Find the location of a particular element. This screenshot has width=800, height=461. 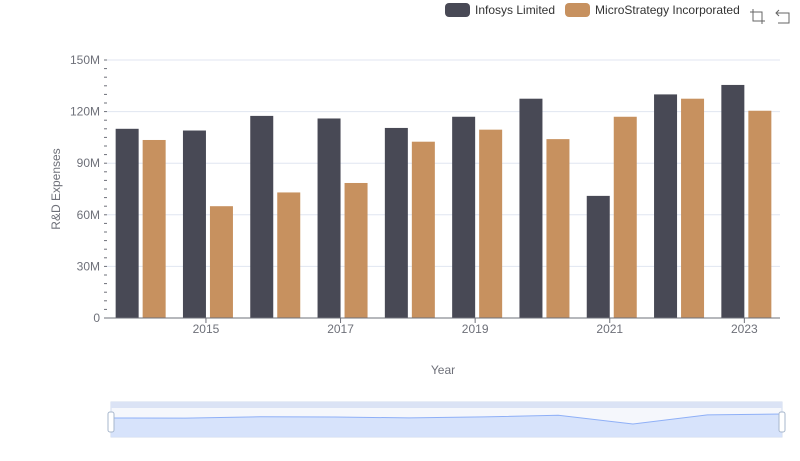

legend-label-microstrategy: MicroStrategy Incorporated is located at coordinates (667, 10).